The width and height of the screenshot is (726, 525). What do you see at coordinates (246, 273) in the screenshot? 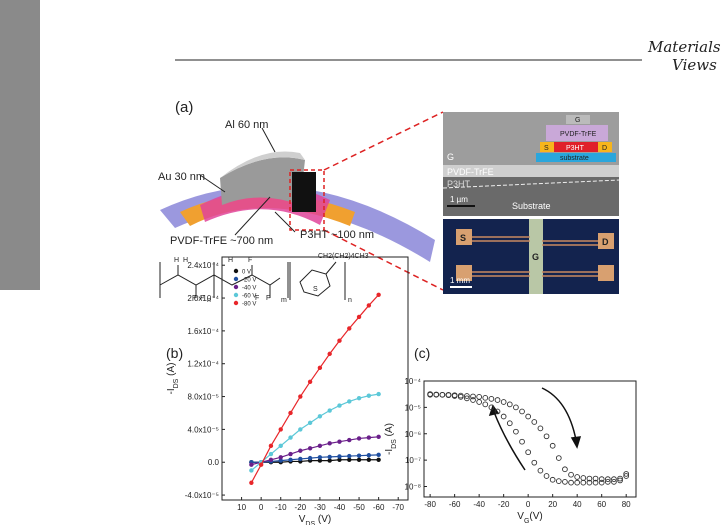
I see `legend-label: 0 V` at bounding box center [246, 273].